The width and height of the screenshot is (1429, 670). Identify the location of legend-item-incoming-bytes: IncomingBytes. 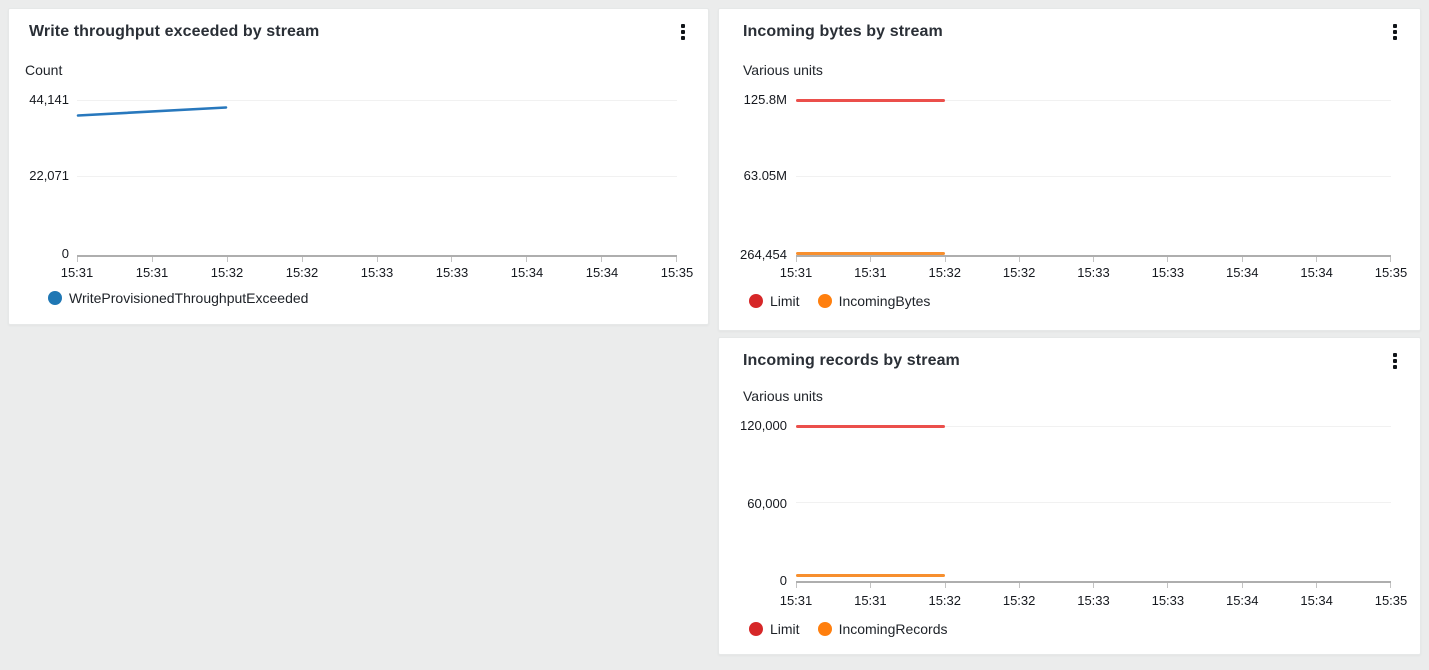
(874, 301).